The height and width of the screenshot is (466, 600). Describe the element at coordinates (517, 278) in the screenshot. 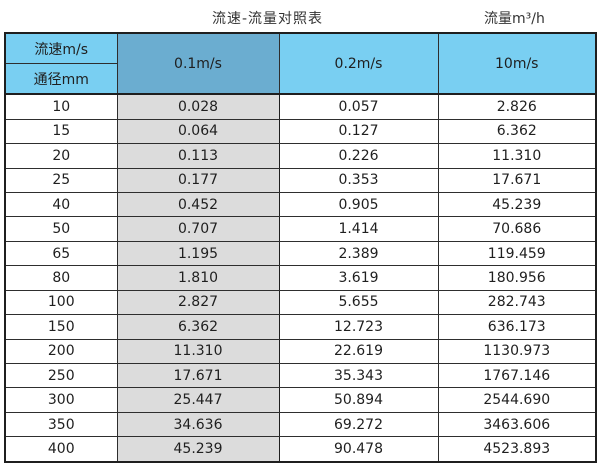

I see `flow-value-cell: 180.956` at that location.